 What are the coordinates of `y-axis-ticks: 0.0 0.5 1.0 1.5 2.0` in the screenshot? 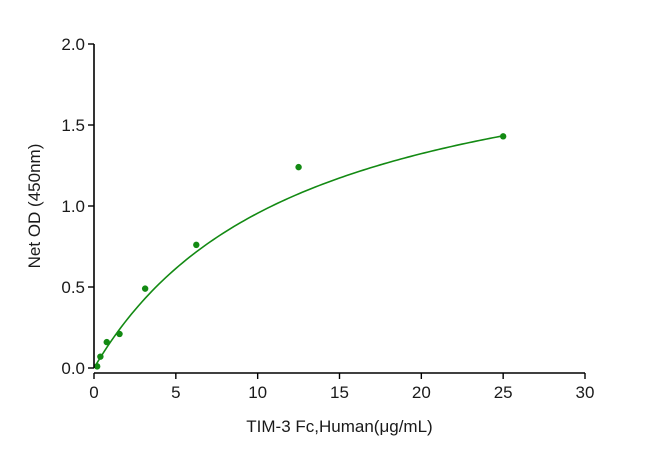 It's located at (77, 206).